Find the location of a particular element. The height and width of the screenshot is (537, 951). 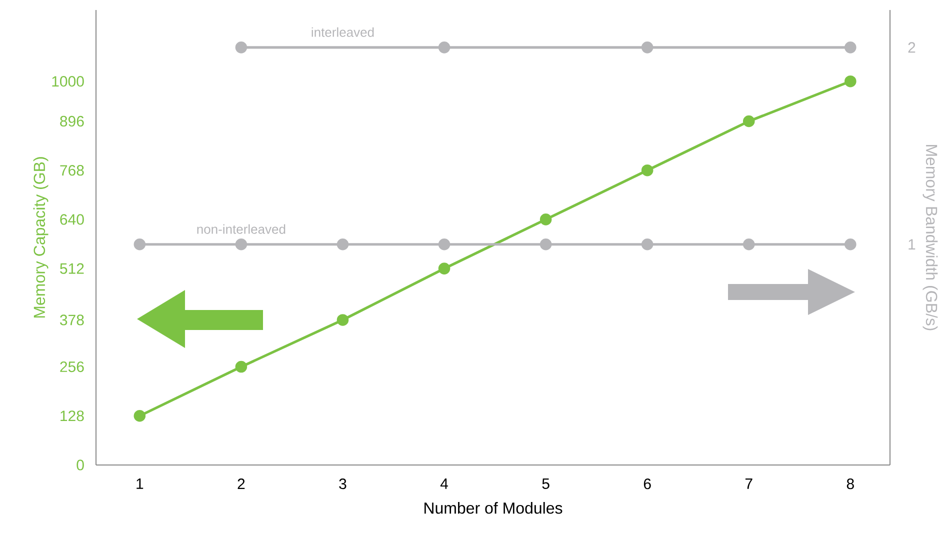

y-tick-label: 0 is located at coordinates (80, 465).